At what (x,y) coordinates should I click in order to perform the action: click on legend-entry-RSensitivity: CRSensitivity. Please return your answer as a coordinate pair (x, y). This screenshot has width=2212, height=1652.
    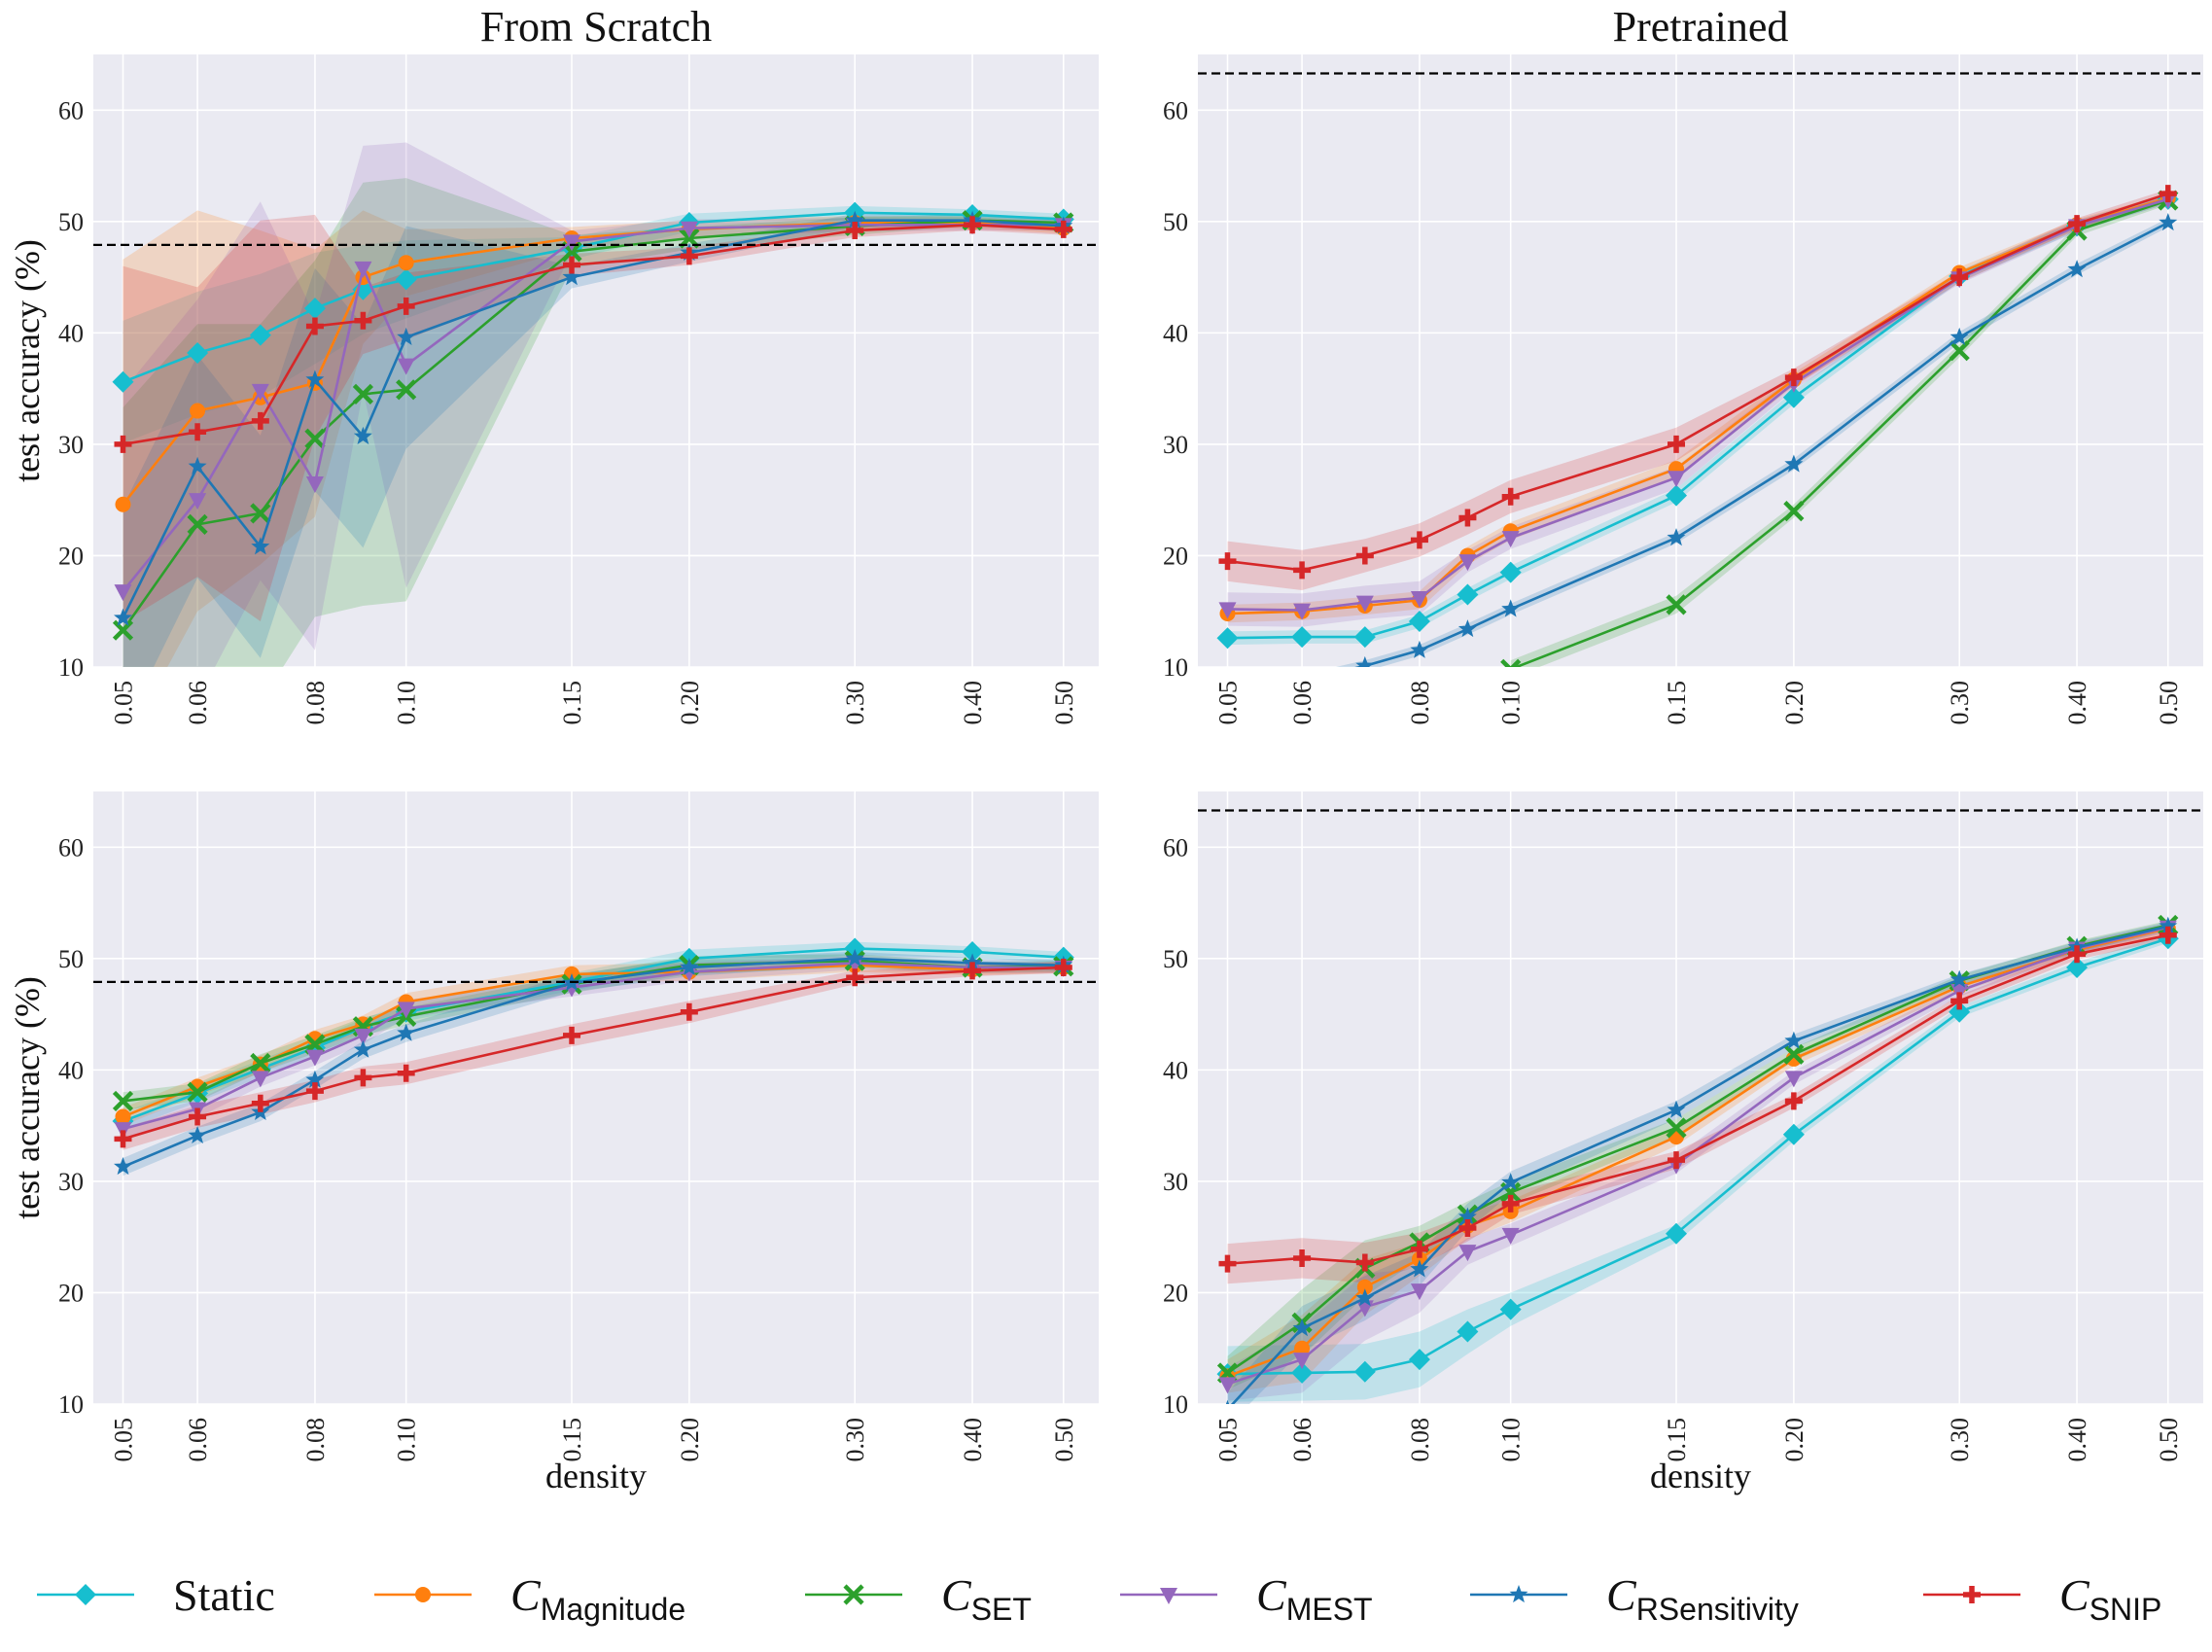
    Looking at the image, I should click on (1634, 1598).